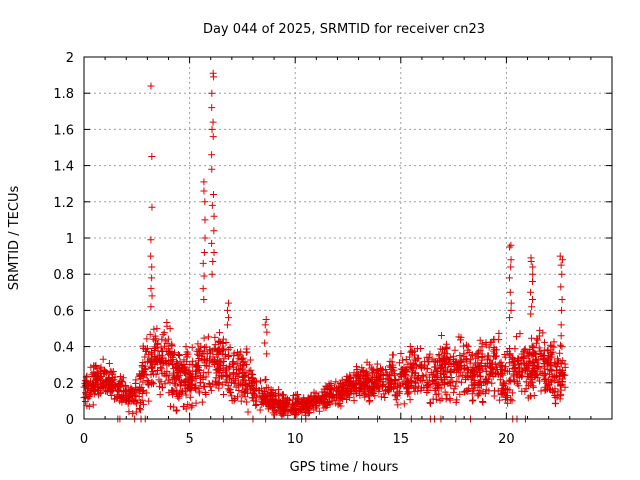  What do you see at coordinates (401, 439) in the screenshot?
I see `x-tick-label: 15` at bounding box center [401, 439].